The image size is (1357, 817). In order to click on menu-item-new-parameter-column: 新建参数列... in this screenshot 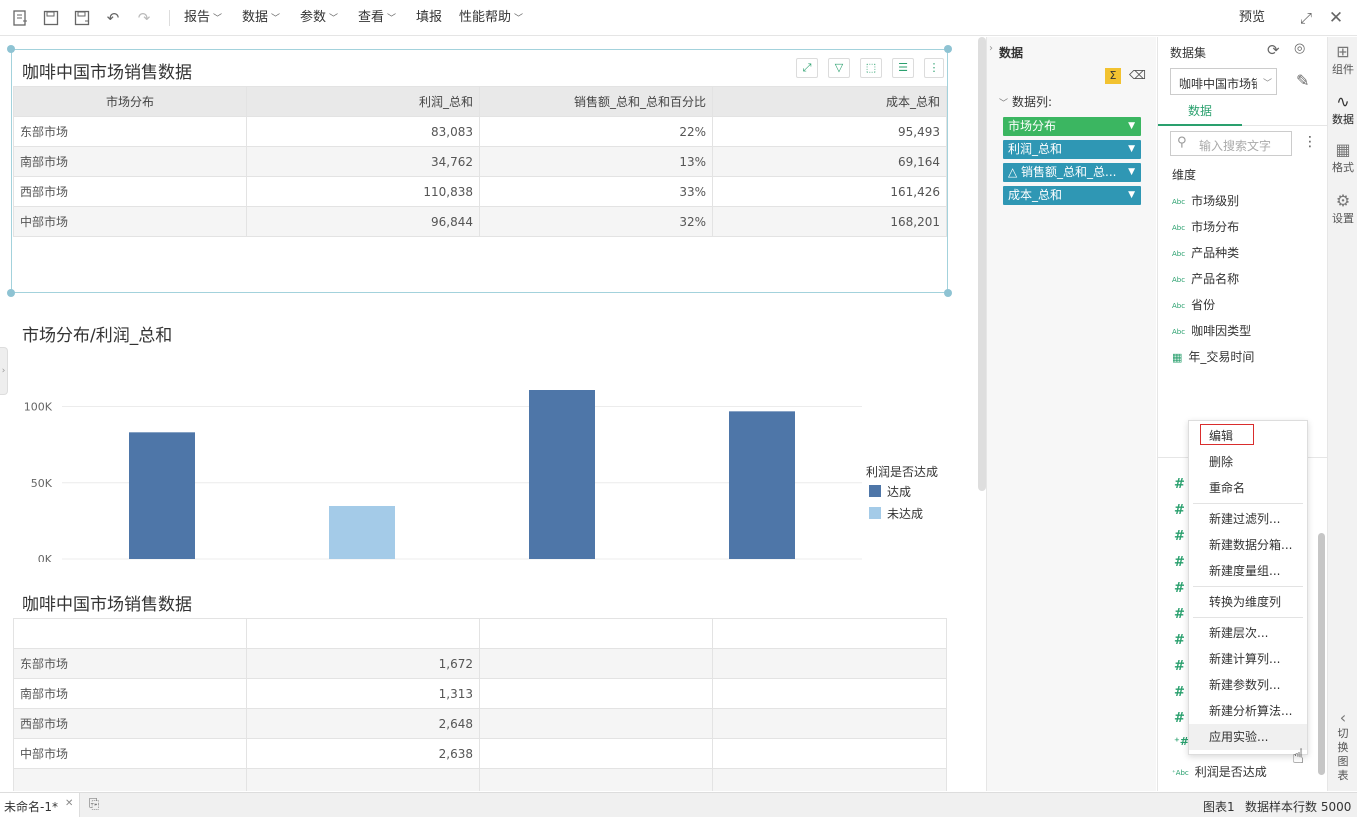, I will do `click(1245, 685)`.